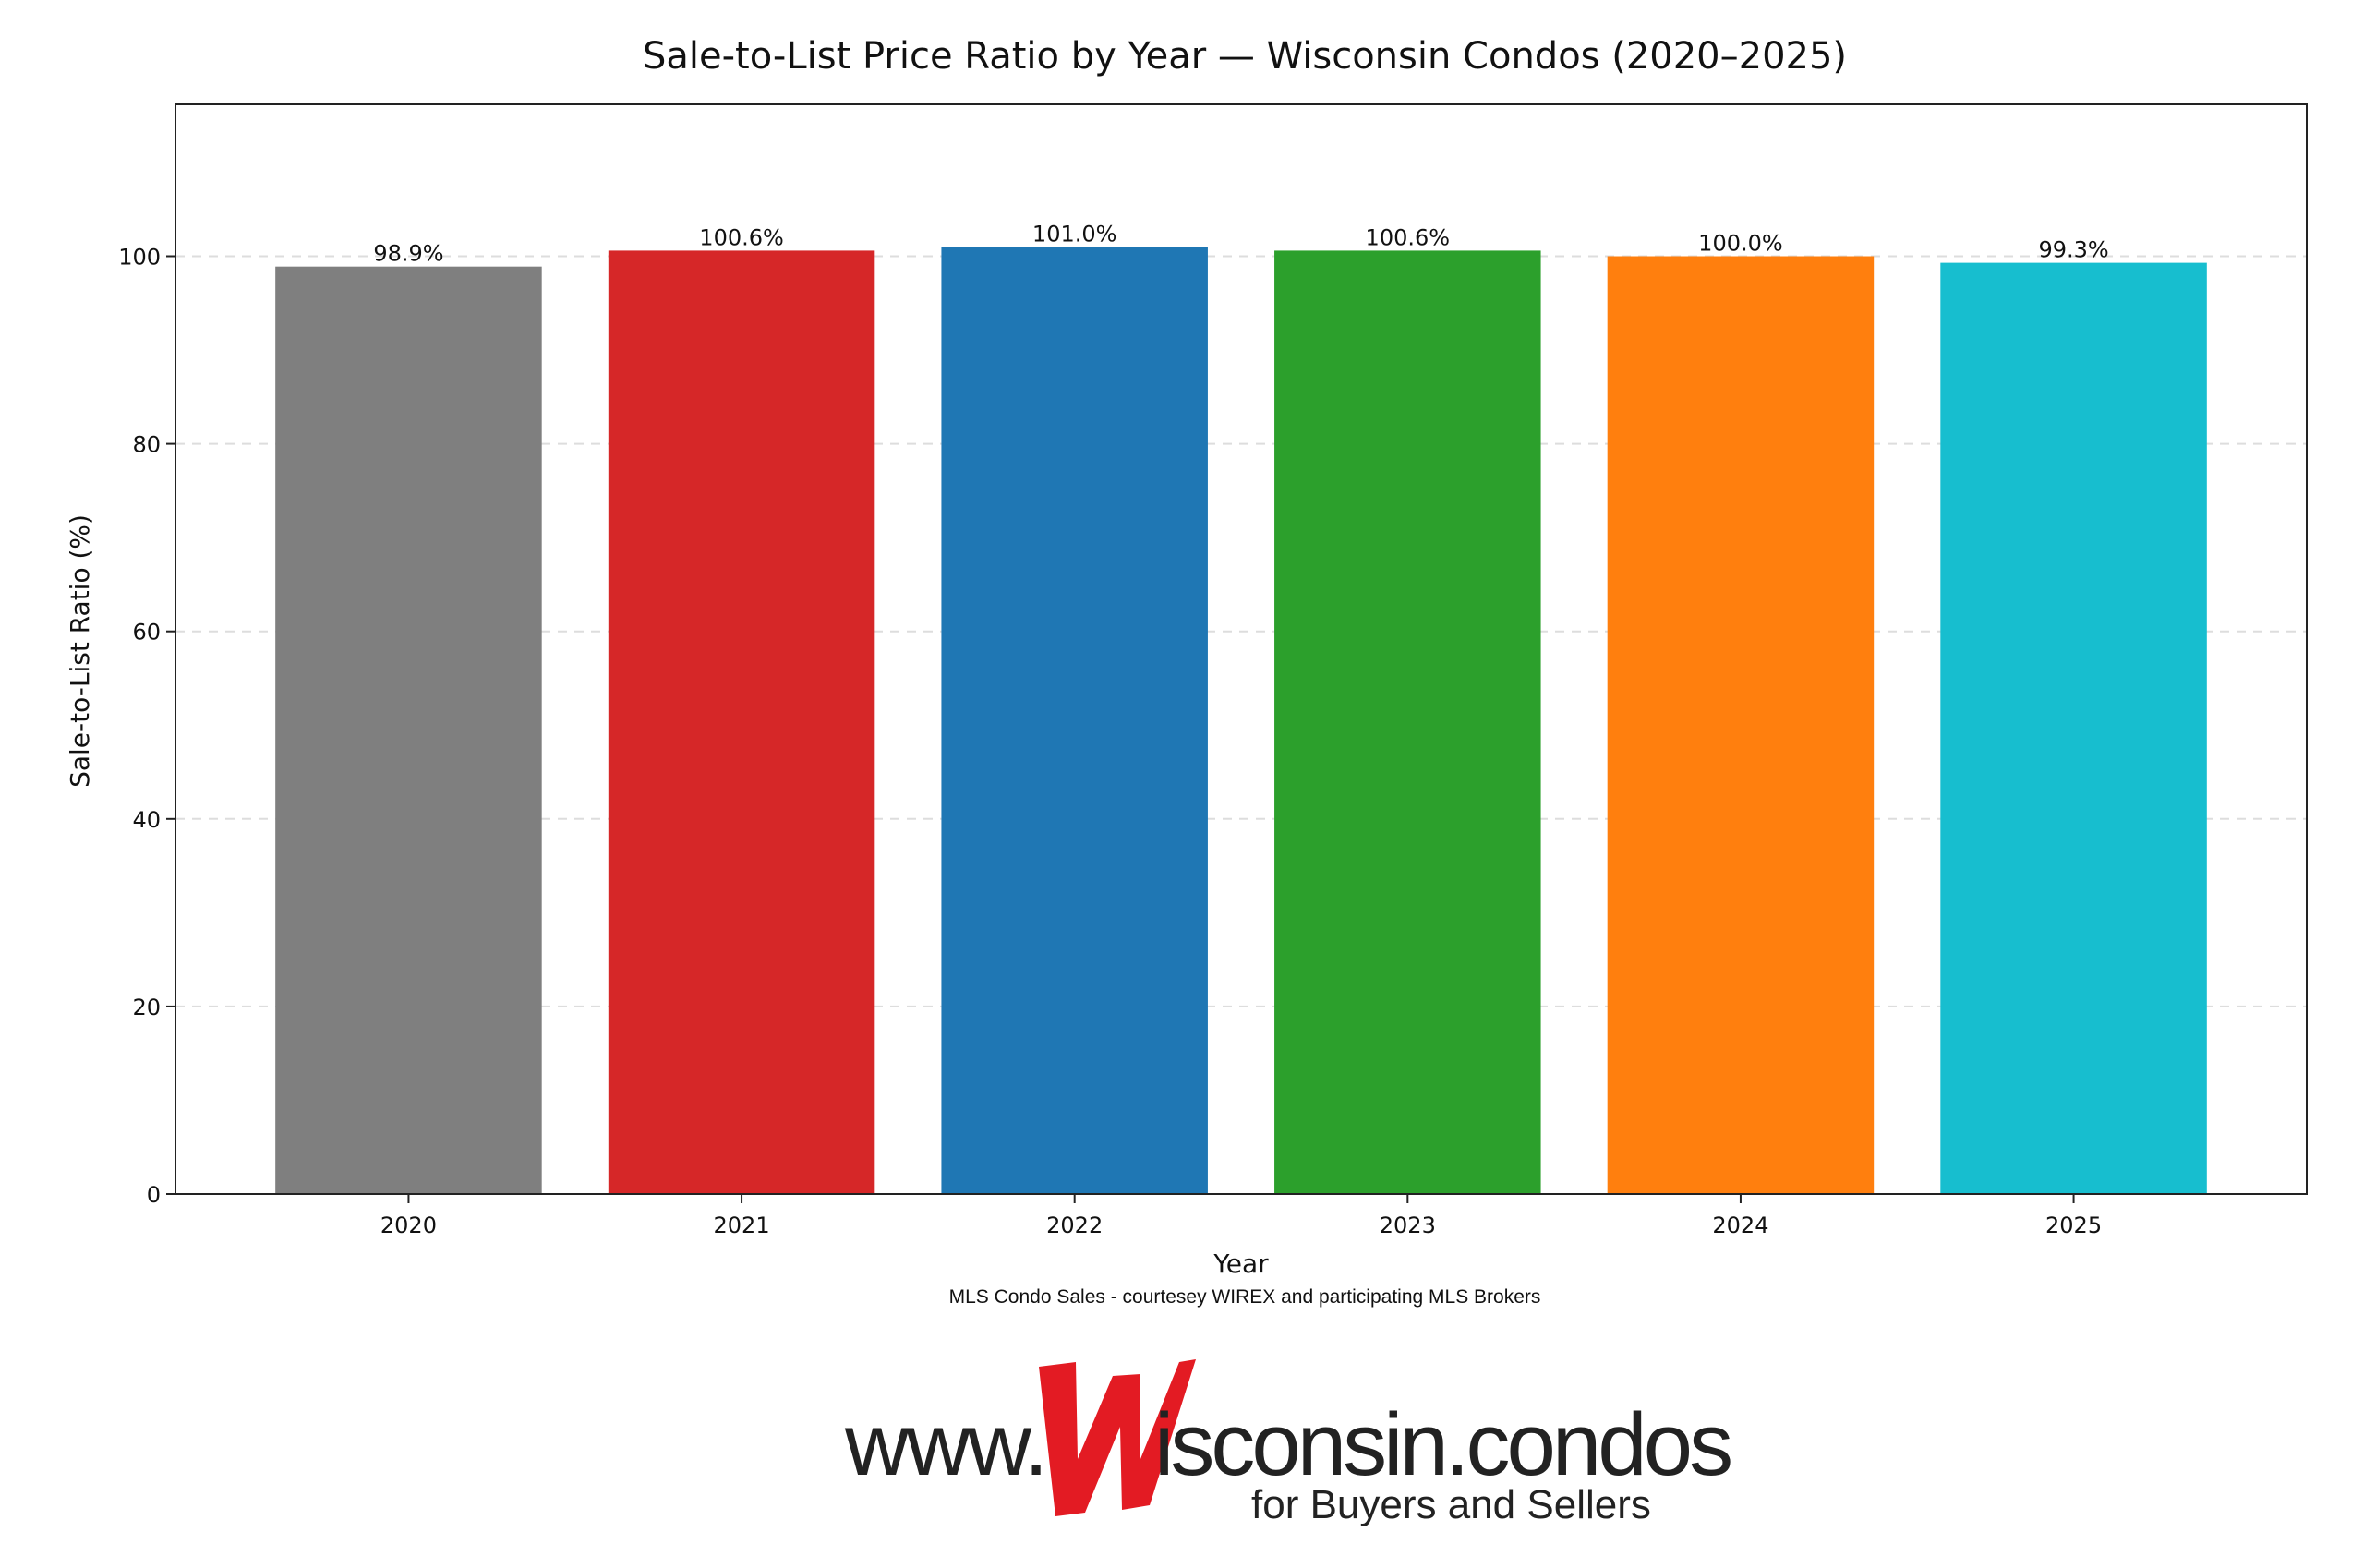  Describe the element at coordinates (1074, 234) in the screenshot. I see `data-label: 101.0%` at that location.